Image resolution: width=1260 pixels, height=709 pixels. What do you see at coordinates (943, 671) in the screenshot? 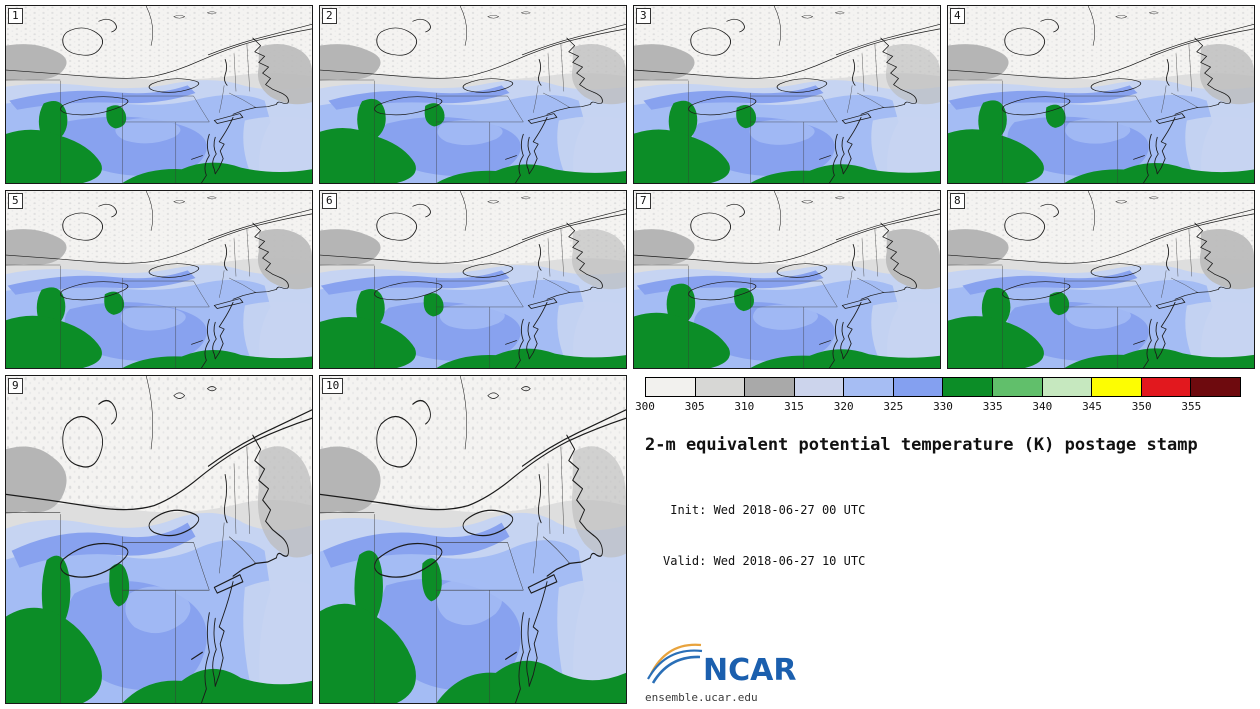
I see `ncar-logo: NCAR ensemble.ucar.edu` at bounding box center [943, 671].